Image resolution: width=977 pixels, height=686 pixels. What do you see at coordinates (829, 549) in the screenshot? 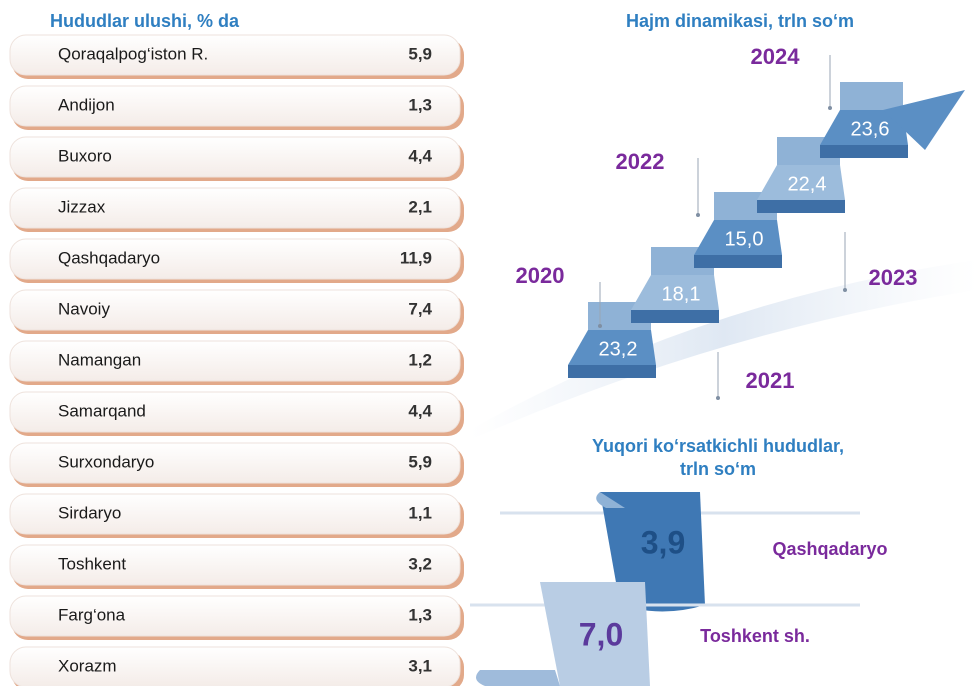
I see `top-region: Qashqadaryo` at bounding box center [829, 549].